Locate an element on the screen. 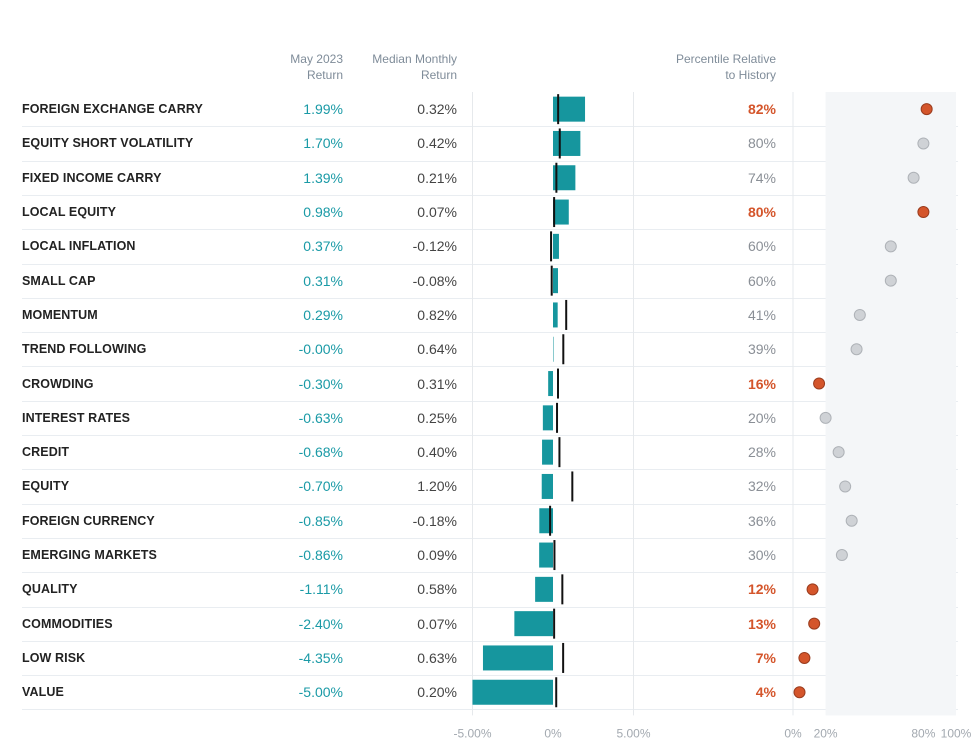 The height and width of the screenshot is (751, 975). return-value: -1.11% is located at coordinates (321, 589).